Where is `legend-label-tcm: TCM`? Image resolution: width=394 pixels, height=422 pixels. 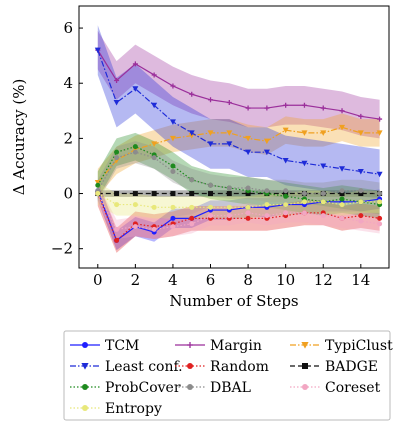
legend-label-tcm: TCM is located at coordinates (122, 346).